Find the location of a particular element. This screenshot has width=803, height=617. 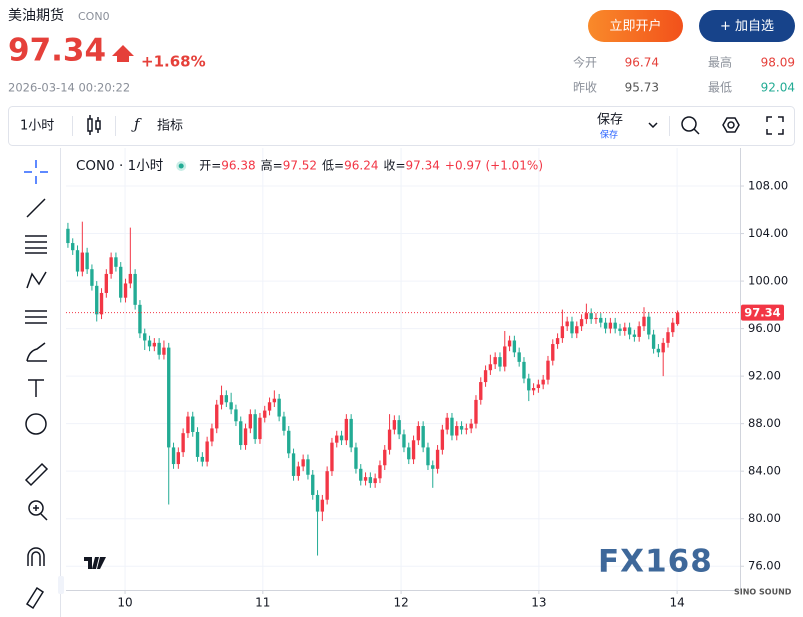

price-change: +1.68% is located at coordinates (173, 62).